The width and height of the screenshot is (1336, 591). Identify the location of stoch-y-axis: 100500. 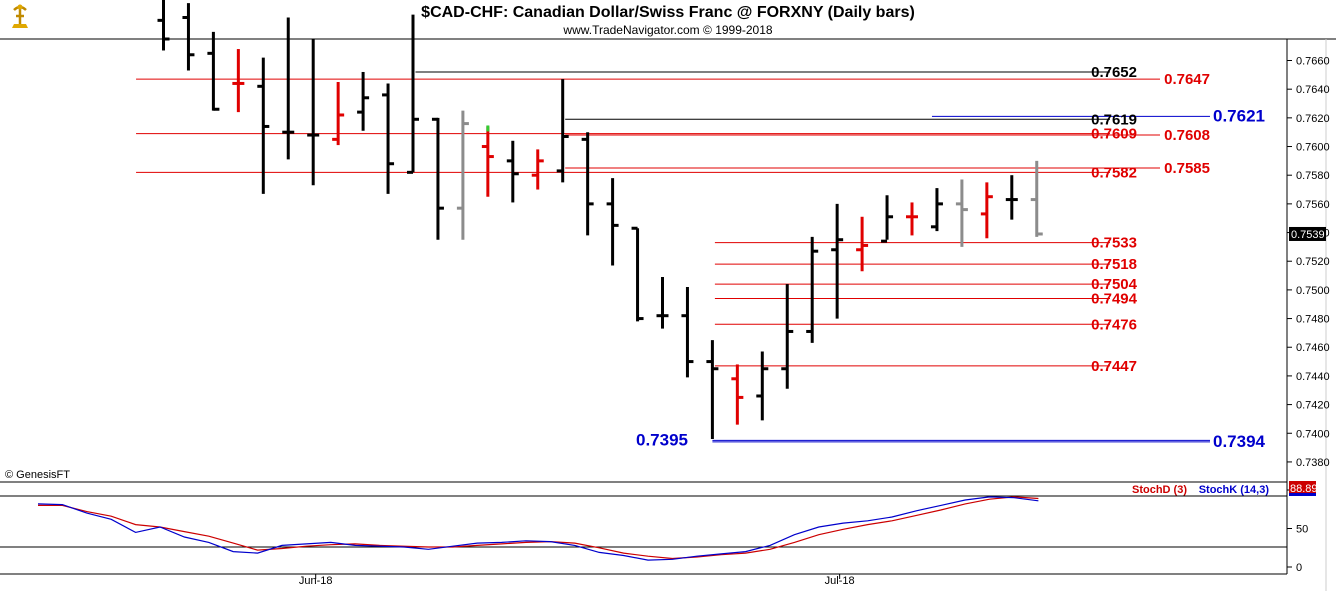
(1300, 529).